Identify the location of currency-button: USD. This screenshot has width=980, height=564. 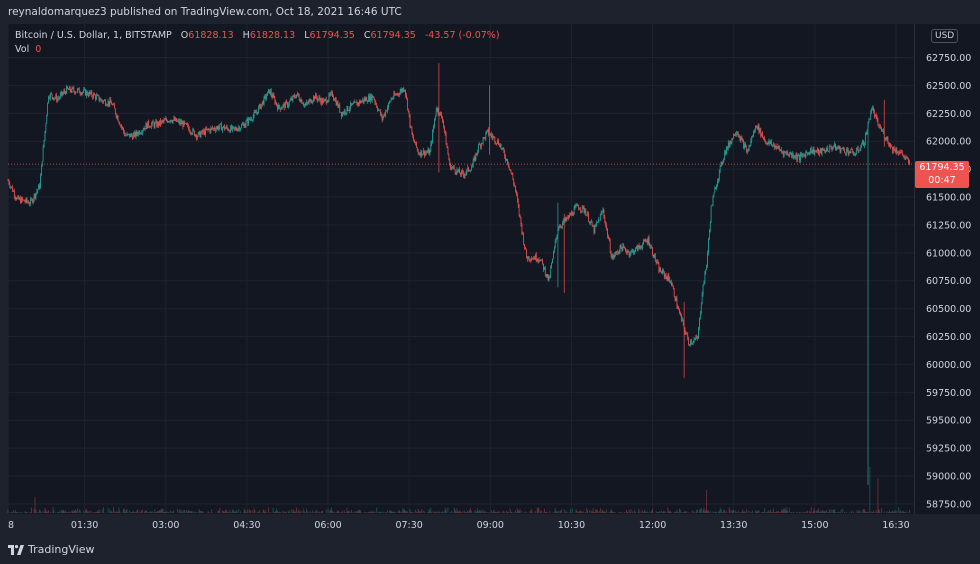
(945, 36).